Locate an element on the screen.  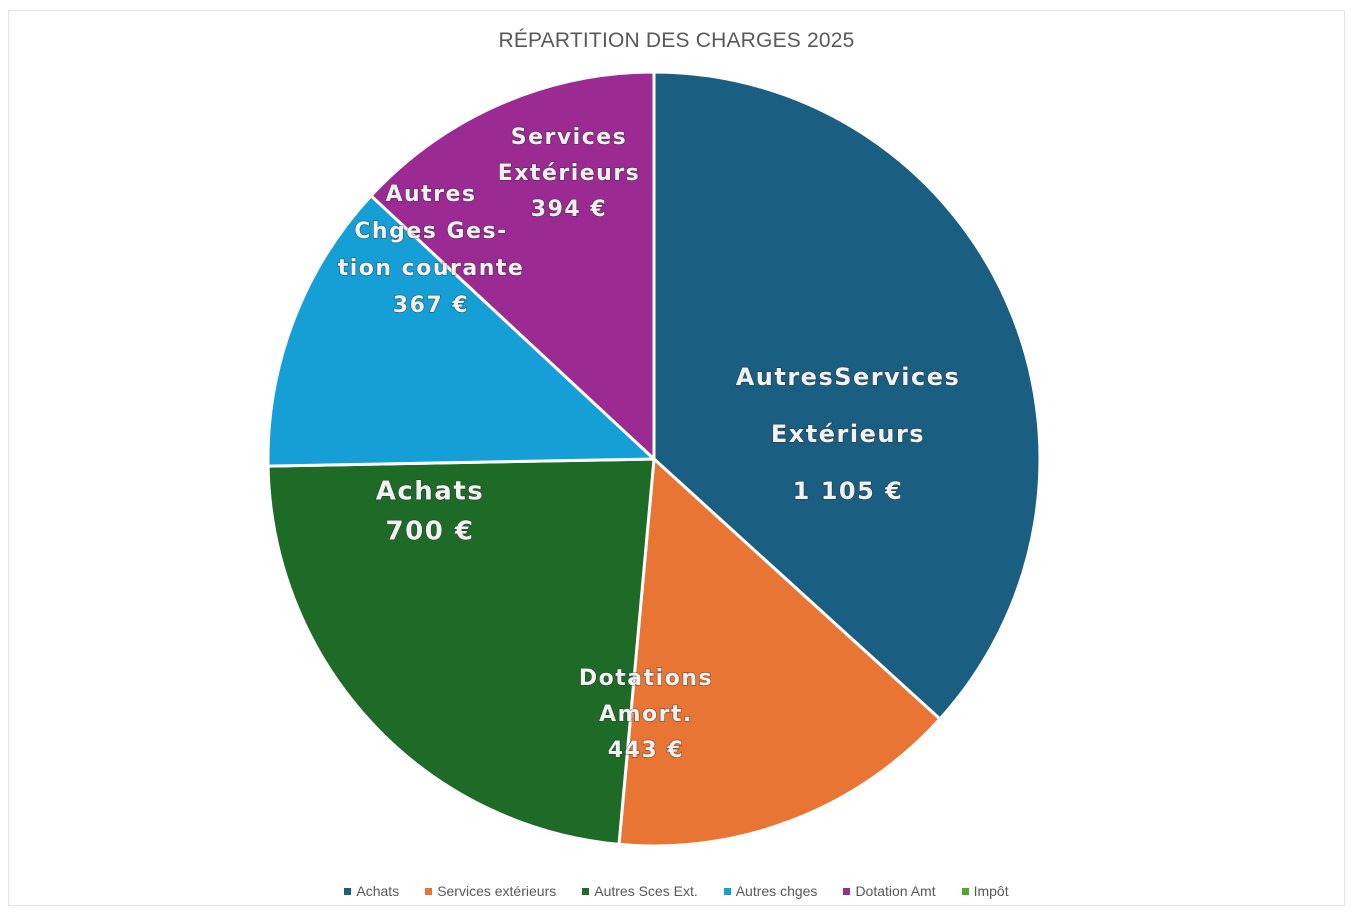
slice-label-line: 367 € is located at coordinates (431, 305).